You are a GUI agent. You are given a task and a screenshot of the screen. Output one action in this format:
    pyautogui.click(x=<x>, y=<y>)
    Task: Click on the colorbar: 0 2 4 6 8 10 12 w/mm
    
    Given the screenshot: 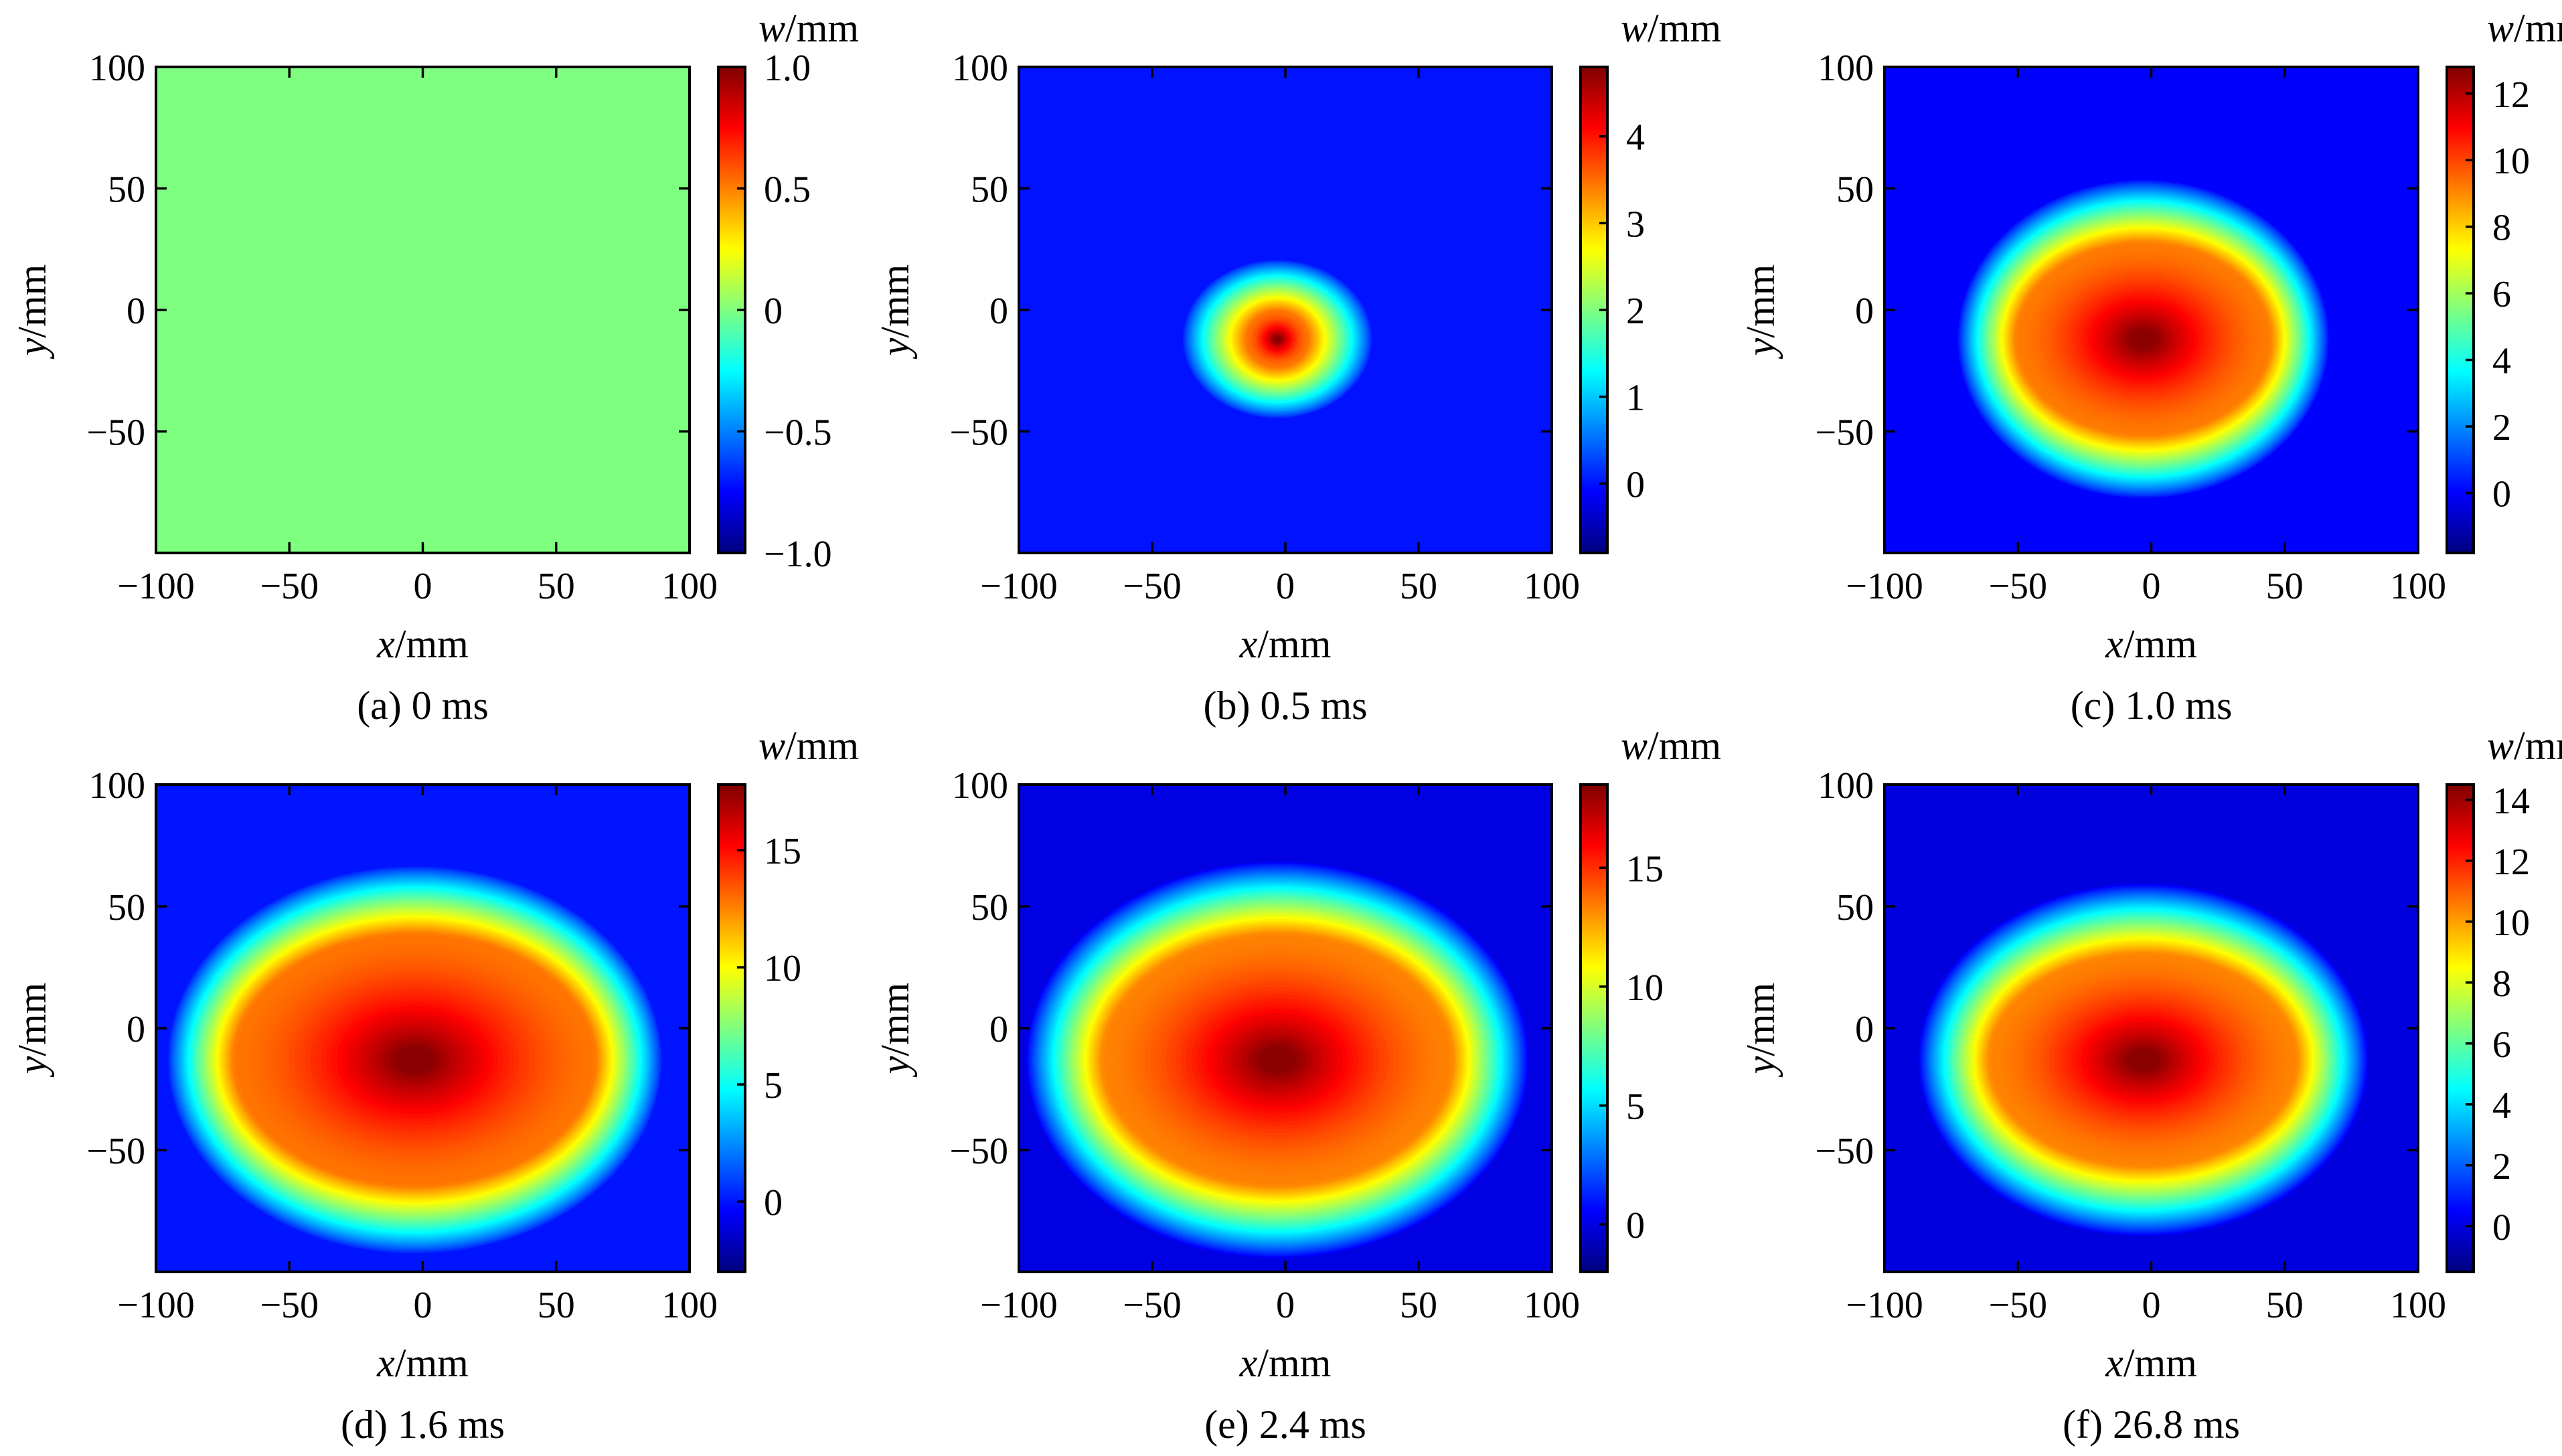 What is the action you would take?
    pyautogui.click(x=2504, y=280)
    